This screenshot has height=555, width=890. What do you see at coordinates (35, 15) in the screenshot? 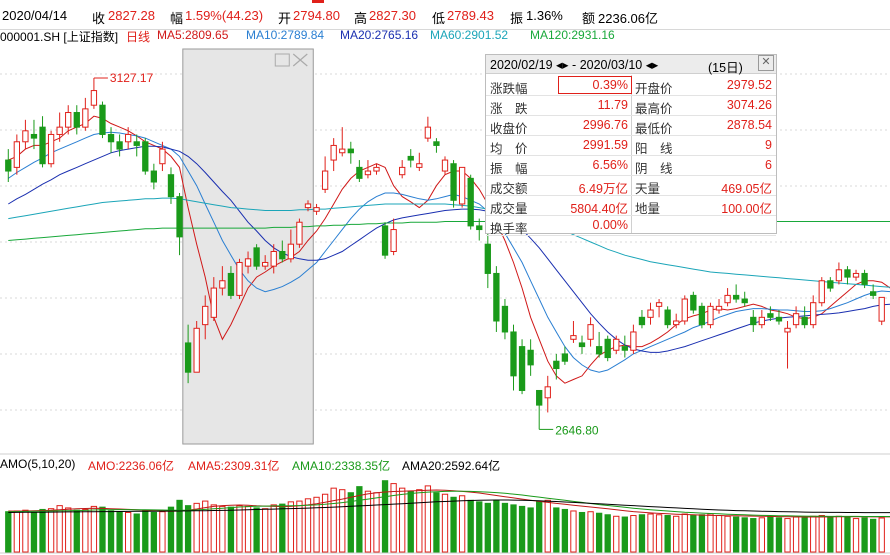
I see `quote-date: 2020/04/14` at bounding box center [35, 15].